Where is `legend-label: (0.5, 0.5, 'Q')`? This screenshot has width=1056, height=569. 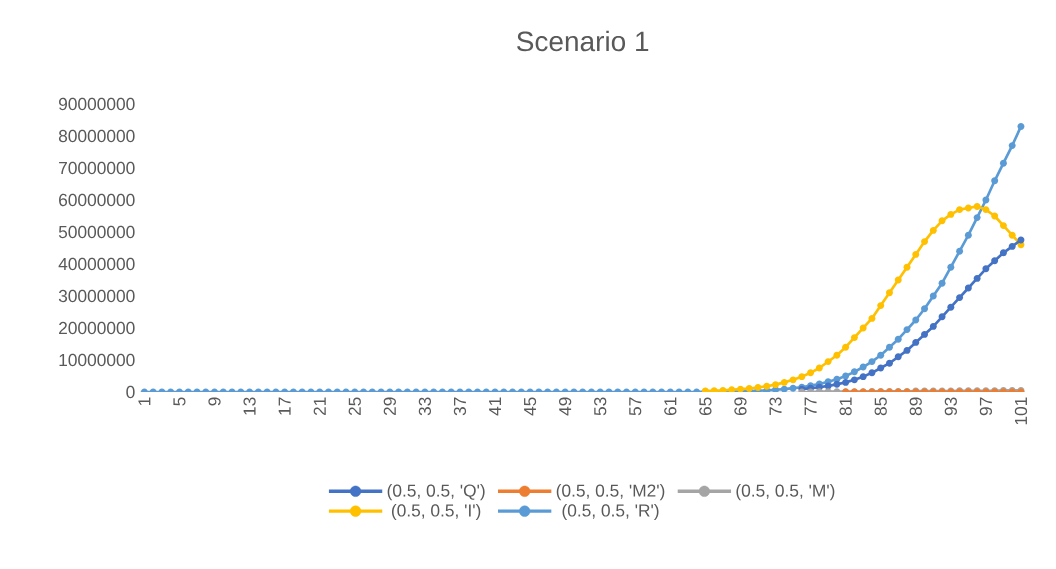
legend-label: (0.5, 0.5, 'Q') is located at coordinates (436, 492).